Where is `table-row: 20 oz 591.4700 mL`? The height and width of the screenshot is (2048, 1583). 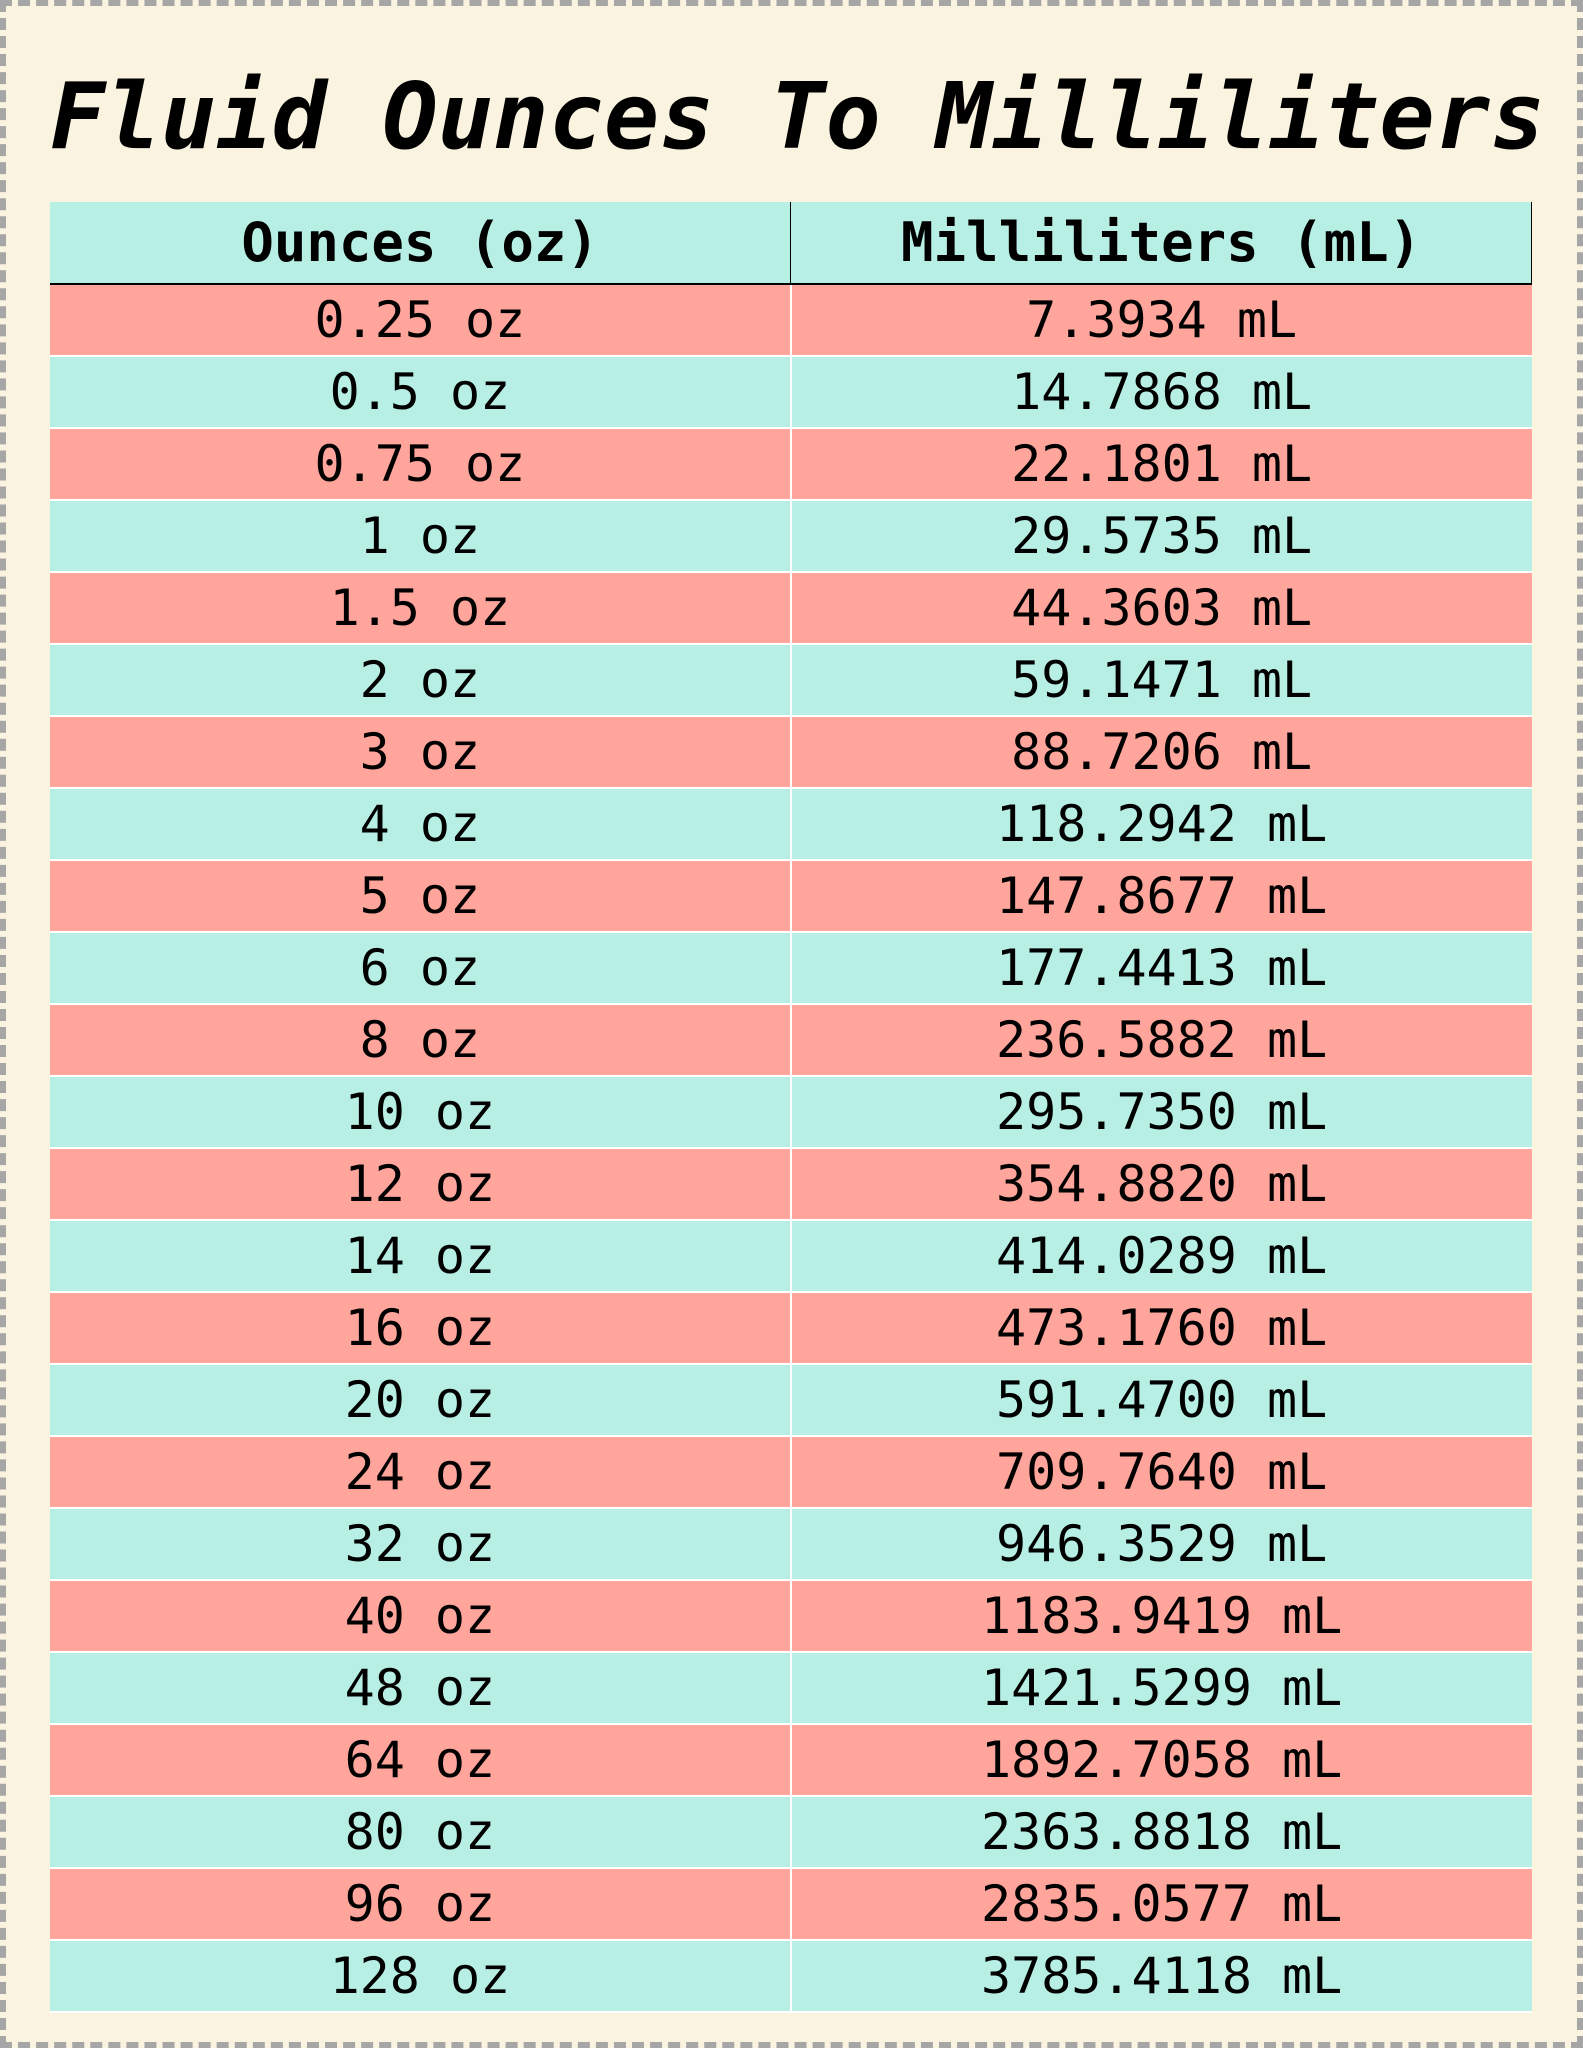
table-row: 20 oz 591.4700 mL is located at coordinates (791, 1400).